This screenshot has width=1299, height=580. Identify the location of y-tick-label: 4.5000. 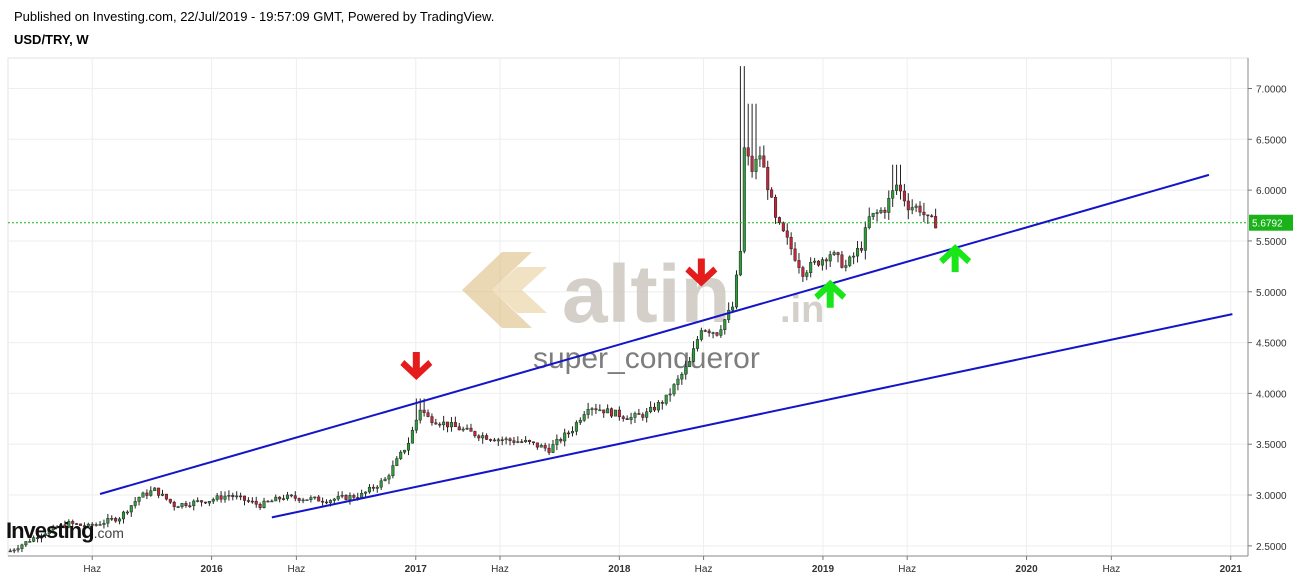
(1271, 344).